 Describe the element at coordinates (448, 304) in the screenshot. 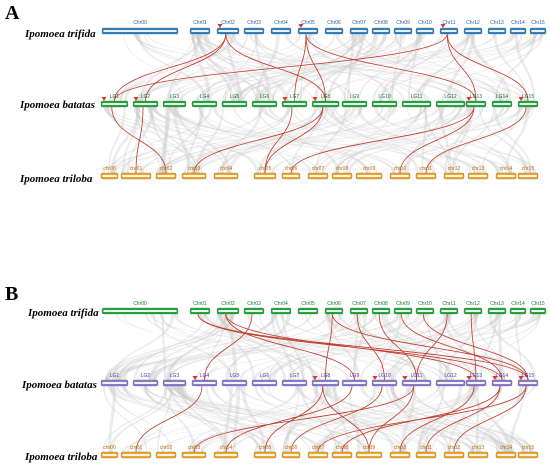

I see `chromosome-label-chr11: Chr11` at that location.